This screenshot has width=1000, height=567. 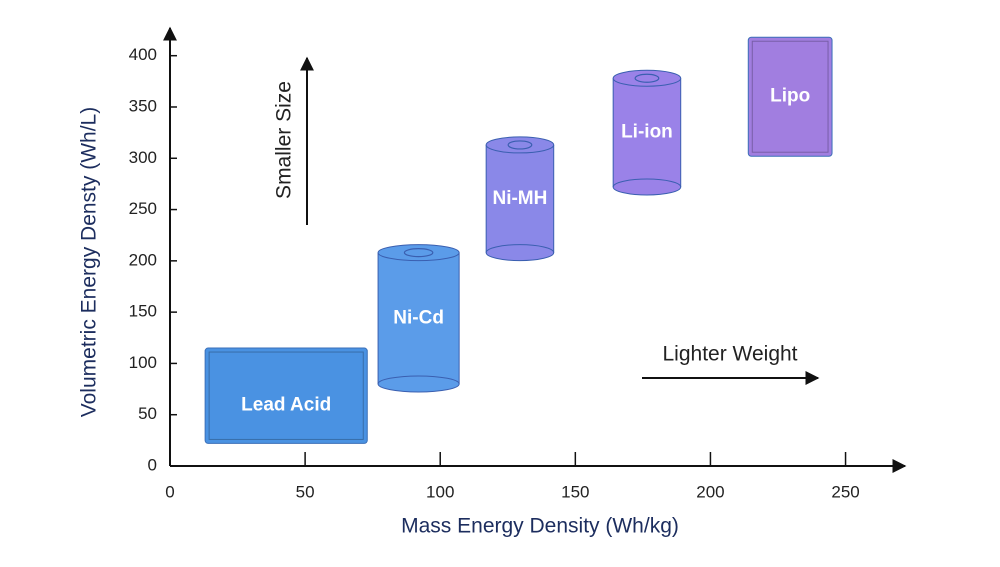 I want to click on x-tick-label: 200, so click(x=710, y=491).